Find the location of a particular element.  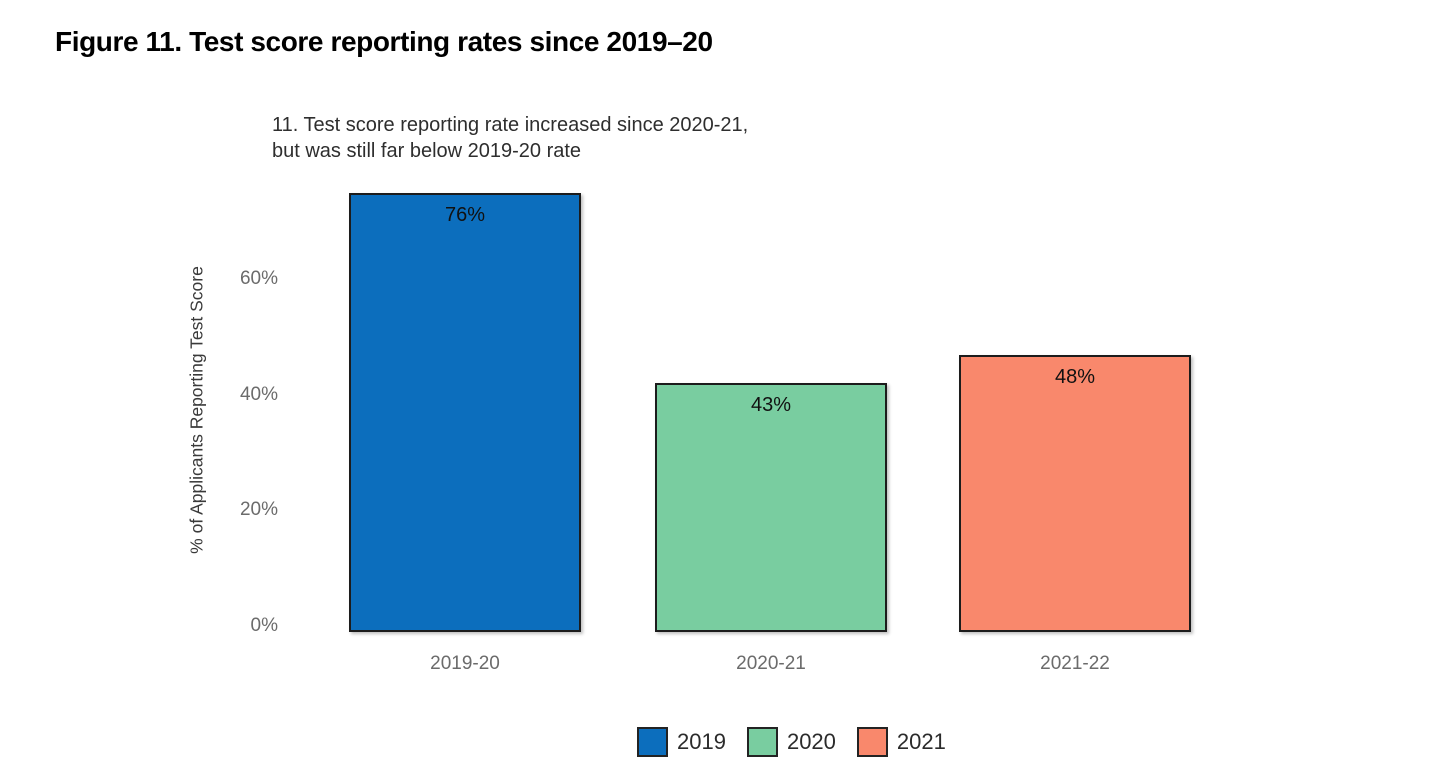

bar-2019-20: 76% is located at coordinates (465, 412).